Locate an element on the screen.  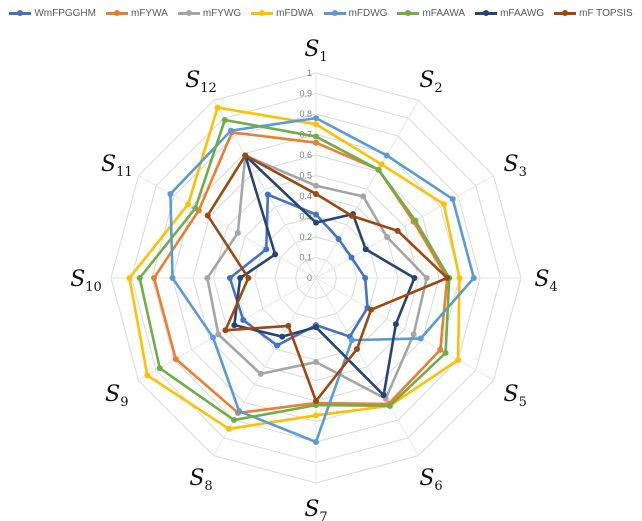
legend-item: mF TOPSIS is located at coordinates (593, 13).